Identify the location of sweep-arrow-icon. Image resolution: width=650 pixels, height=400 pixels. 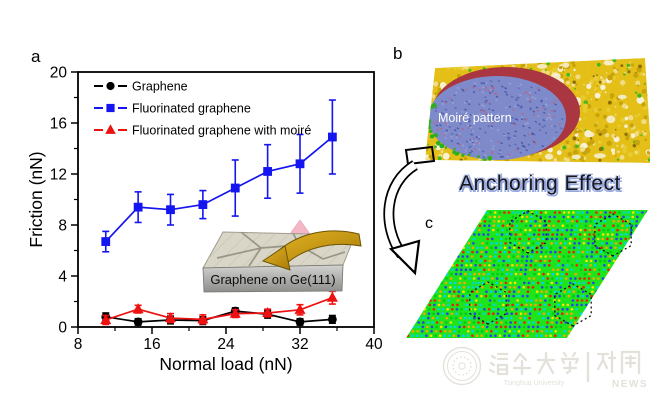
(311, 250).